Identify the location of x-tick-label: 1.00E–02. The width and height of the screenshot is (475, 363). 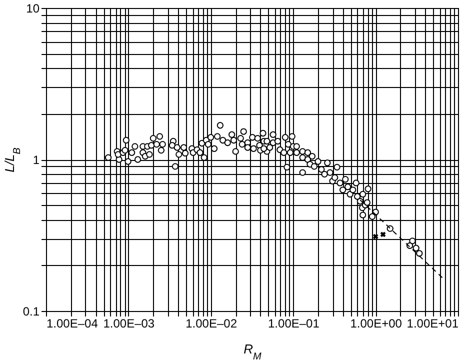
(212, 323).